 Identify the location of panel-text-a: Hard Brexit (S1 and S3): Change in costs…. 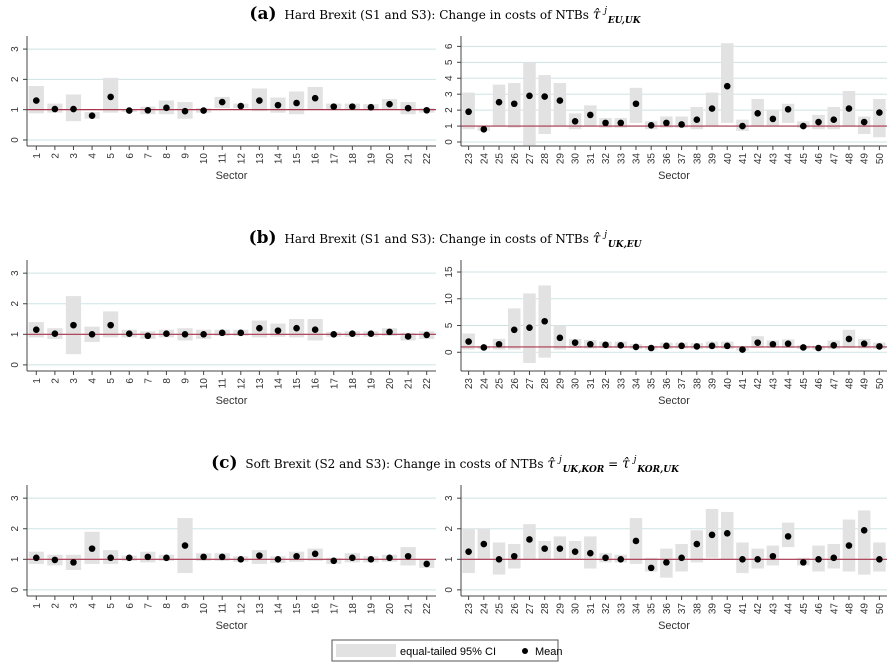
(438, 15).